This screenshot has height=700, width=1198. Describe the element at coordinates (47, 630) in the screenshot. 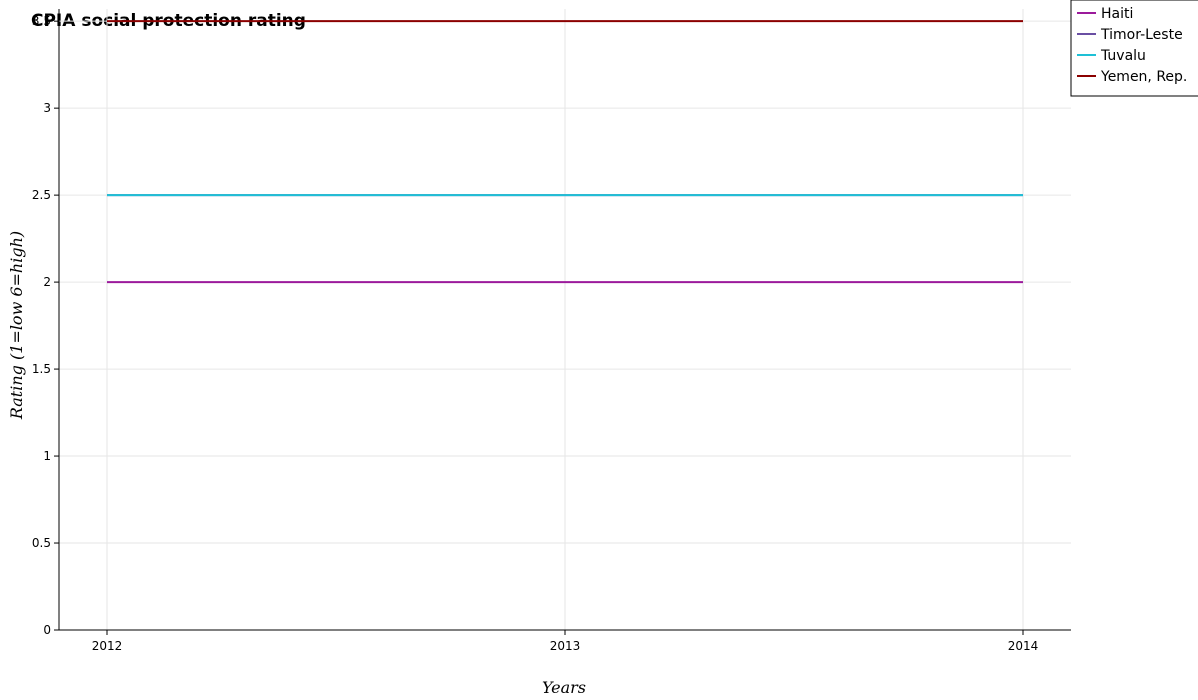

I see `y-tick-label: 0` at that location.